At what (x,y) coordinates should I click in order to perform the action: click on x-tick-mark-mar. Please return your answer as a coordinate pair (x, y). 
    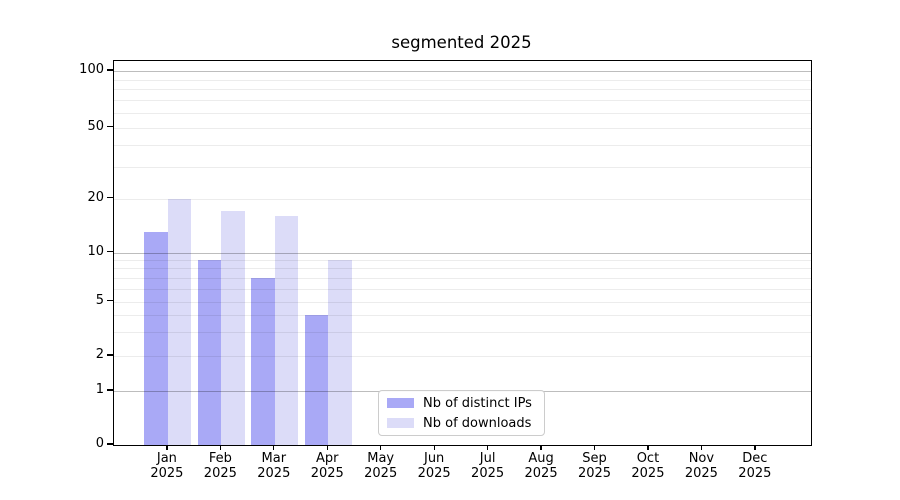
    Looking at the image, I should click on (274, 447).